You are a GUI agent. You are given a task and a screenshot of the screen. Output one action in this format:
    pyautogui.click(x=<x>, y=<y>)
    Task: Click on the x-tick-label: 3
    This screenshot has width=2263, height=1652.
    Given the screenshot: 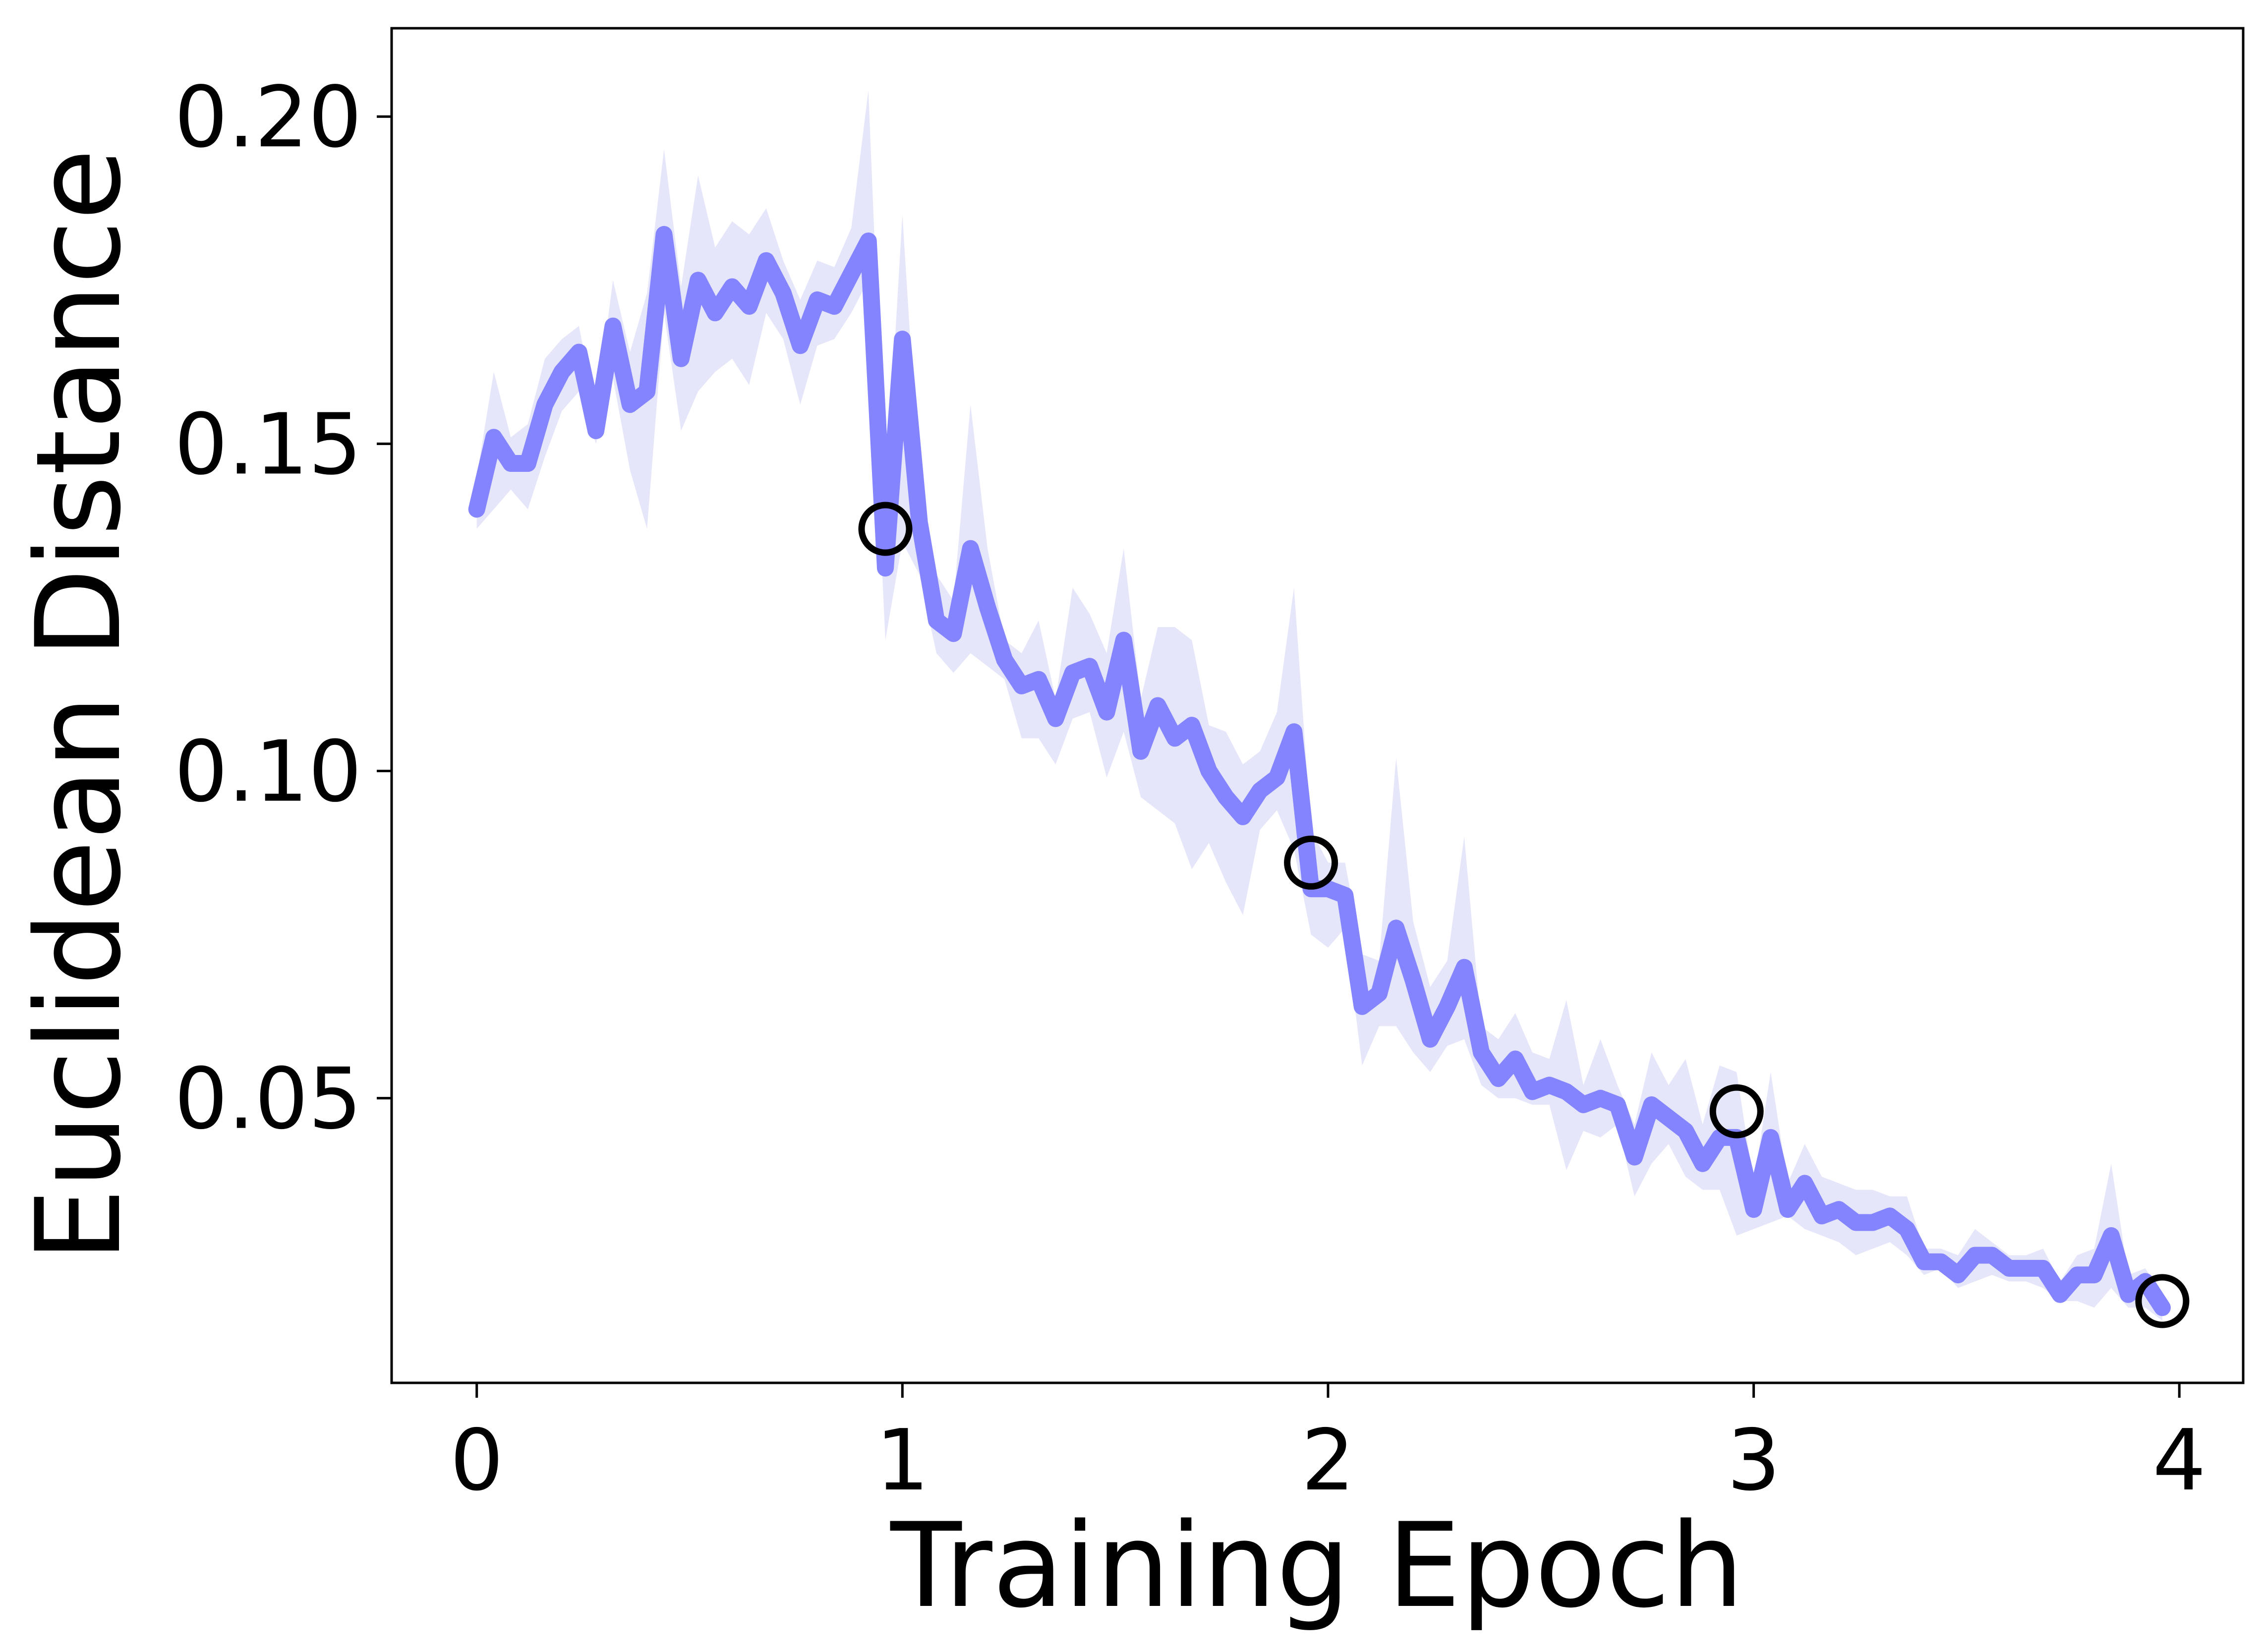 What is the action you would take?
    pyautogui.click(x=1754, y=1461)
    